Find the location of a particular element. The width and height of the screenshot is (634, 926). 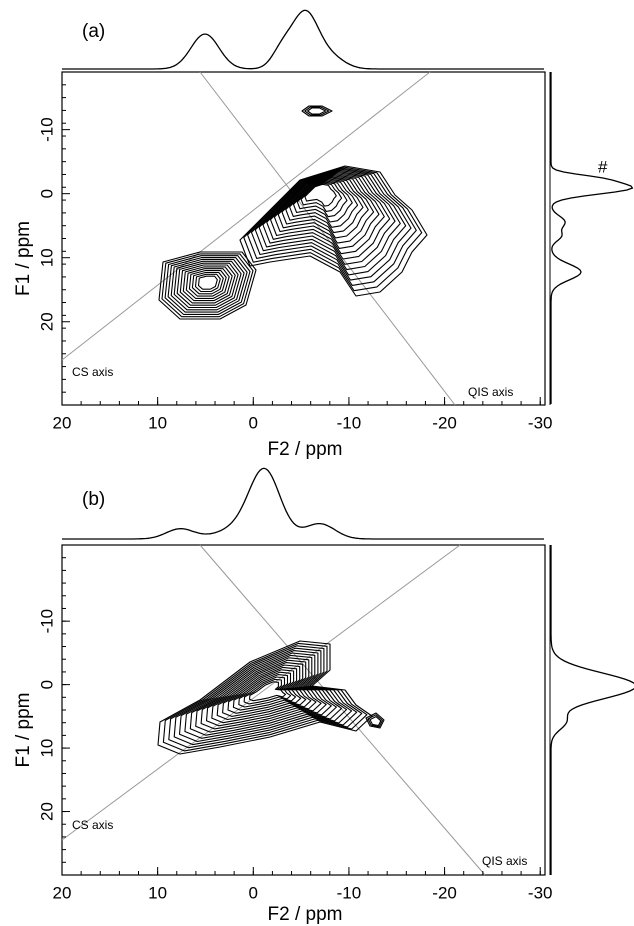

annotation: # is located at coordinates (603, 166).